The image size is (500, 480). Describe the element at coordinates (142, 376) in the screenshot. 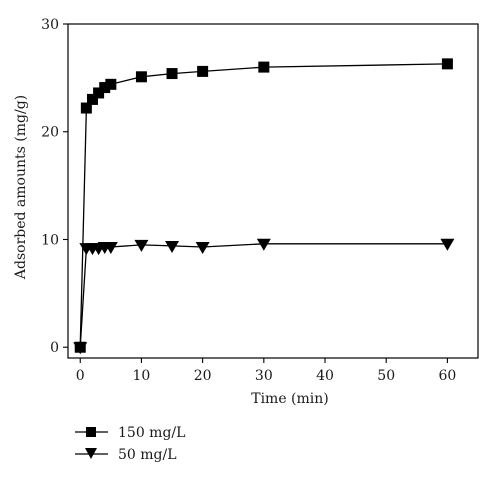

I see `x-tick-label: 10` at that location.